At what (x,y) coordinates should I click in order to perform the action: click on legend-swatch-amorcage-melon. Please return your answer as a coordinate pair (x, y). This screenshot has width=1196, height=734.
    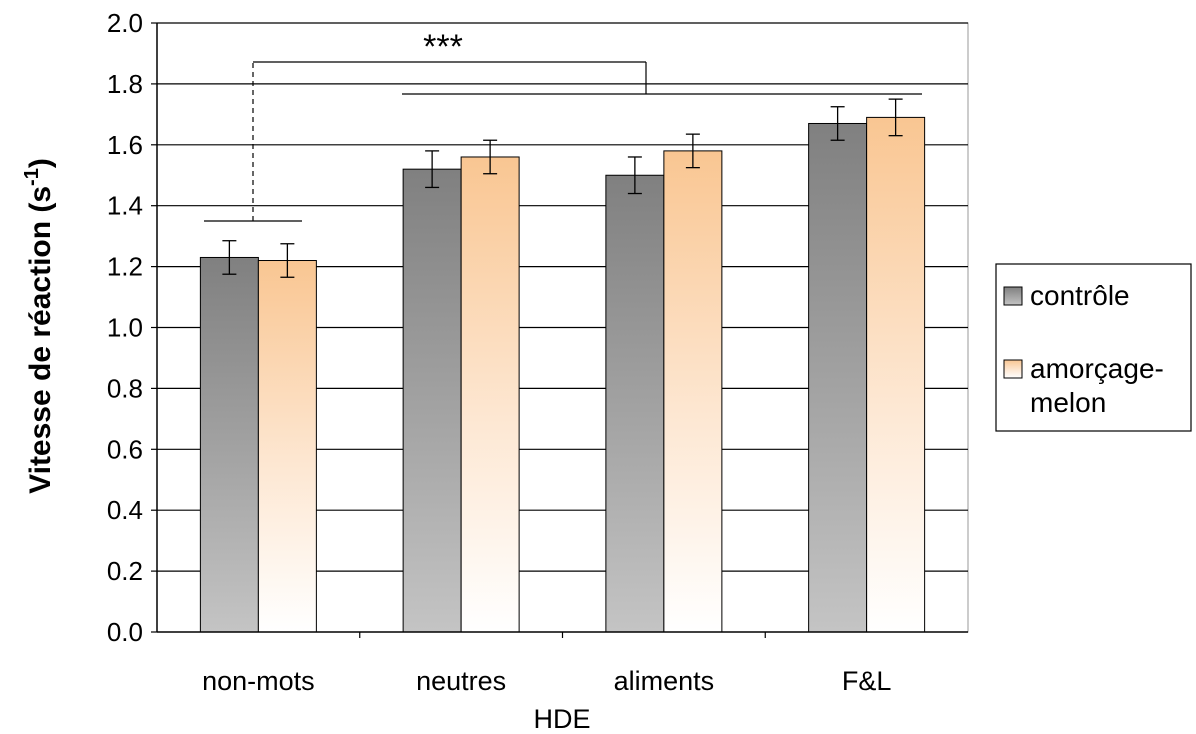
    Looking at the image, I should click on (1013, 369).